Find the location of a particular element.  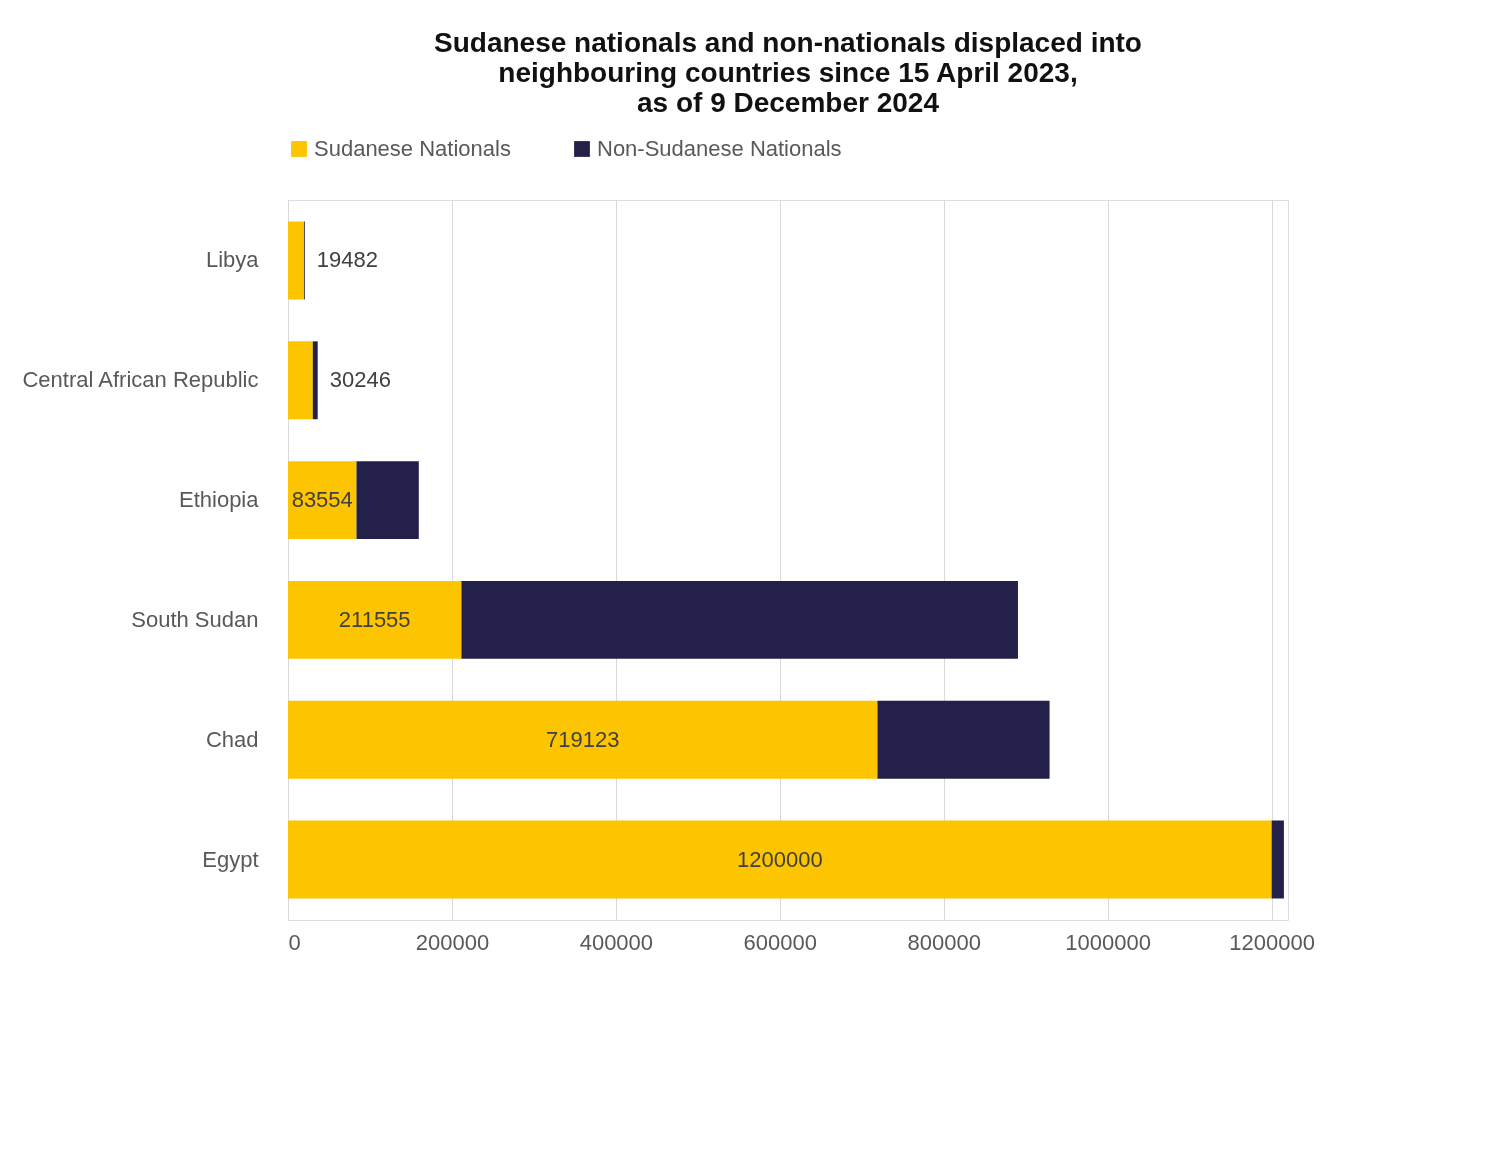

data-label: 719123 is located at coordinates (583, 739).